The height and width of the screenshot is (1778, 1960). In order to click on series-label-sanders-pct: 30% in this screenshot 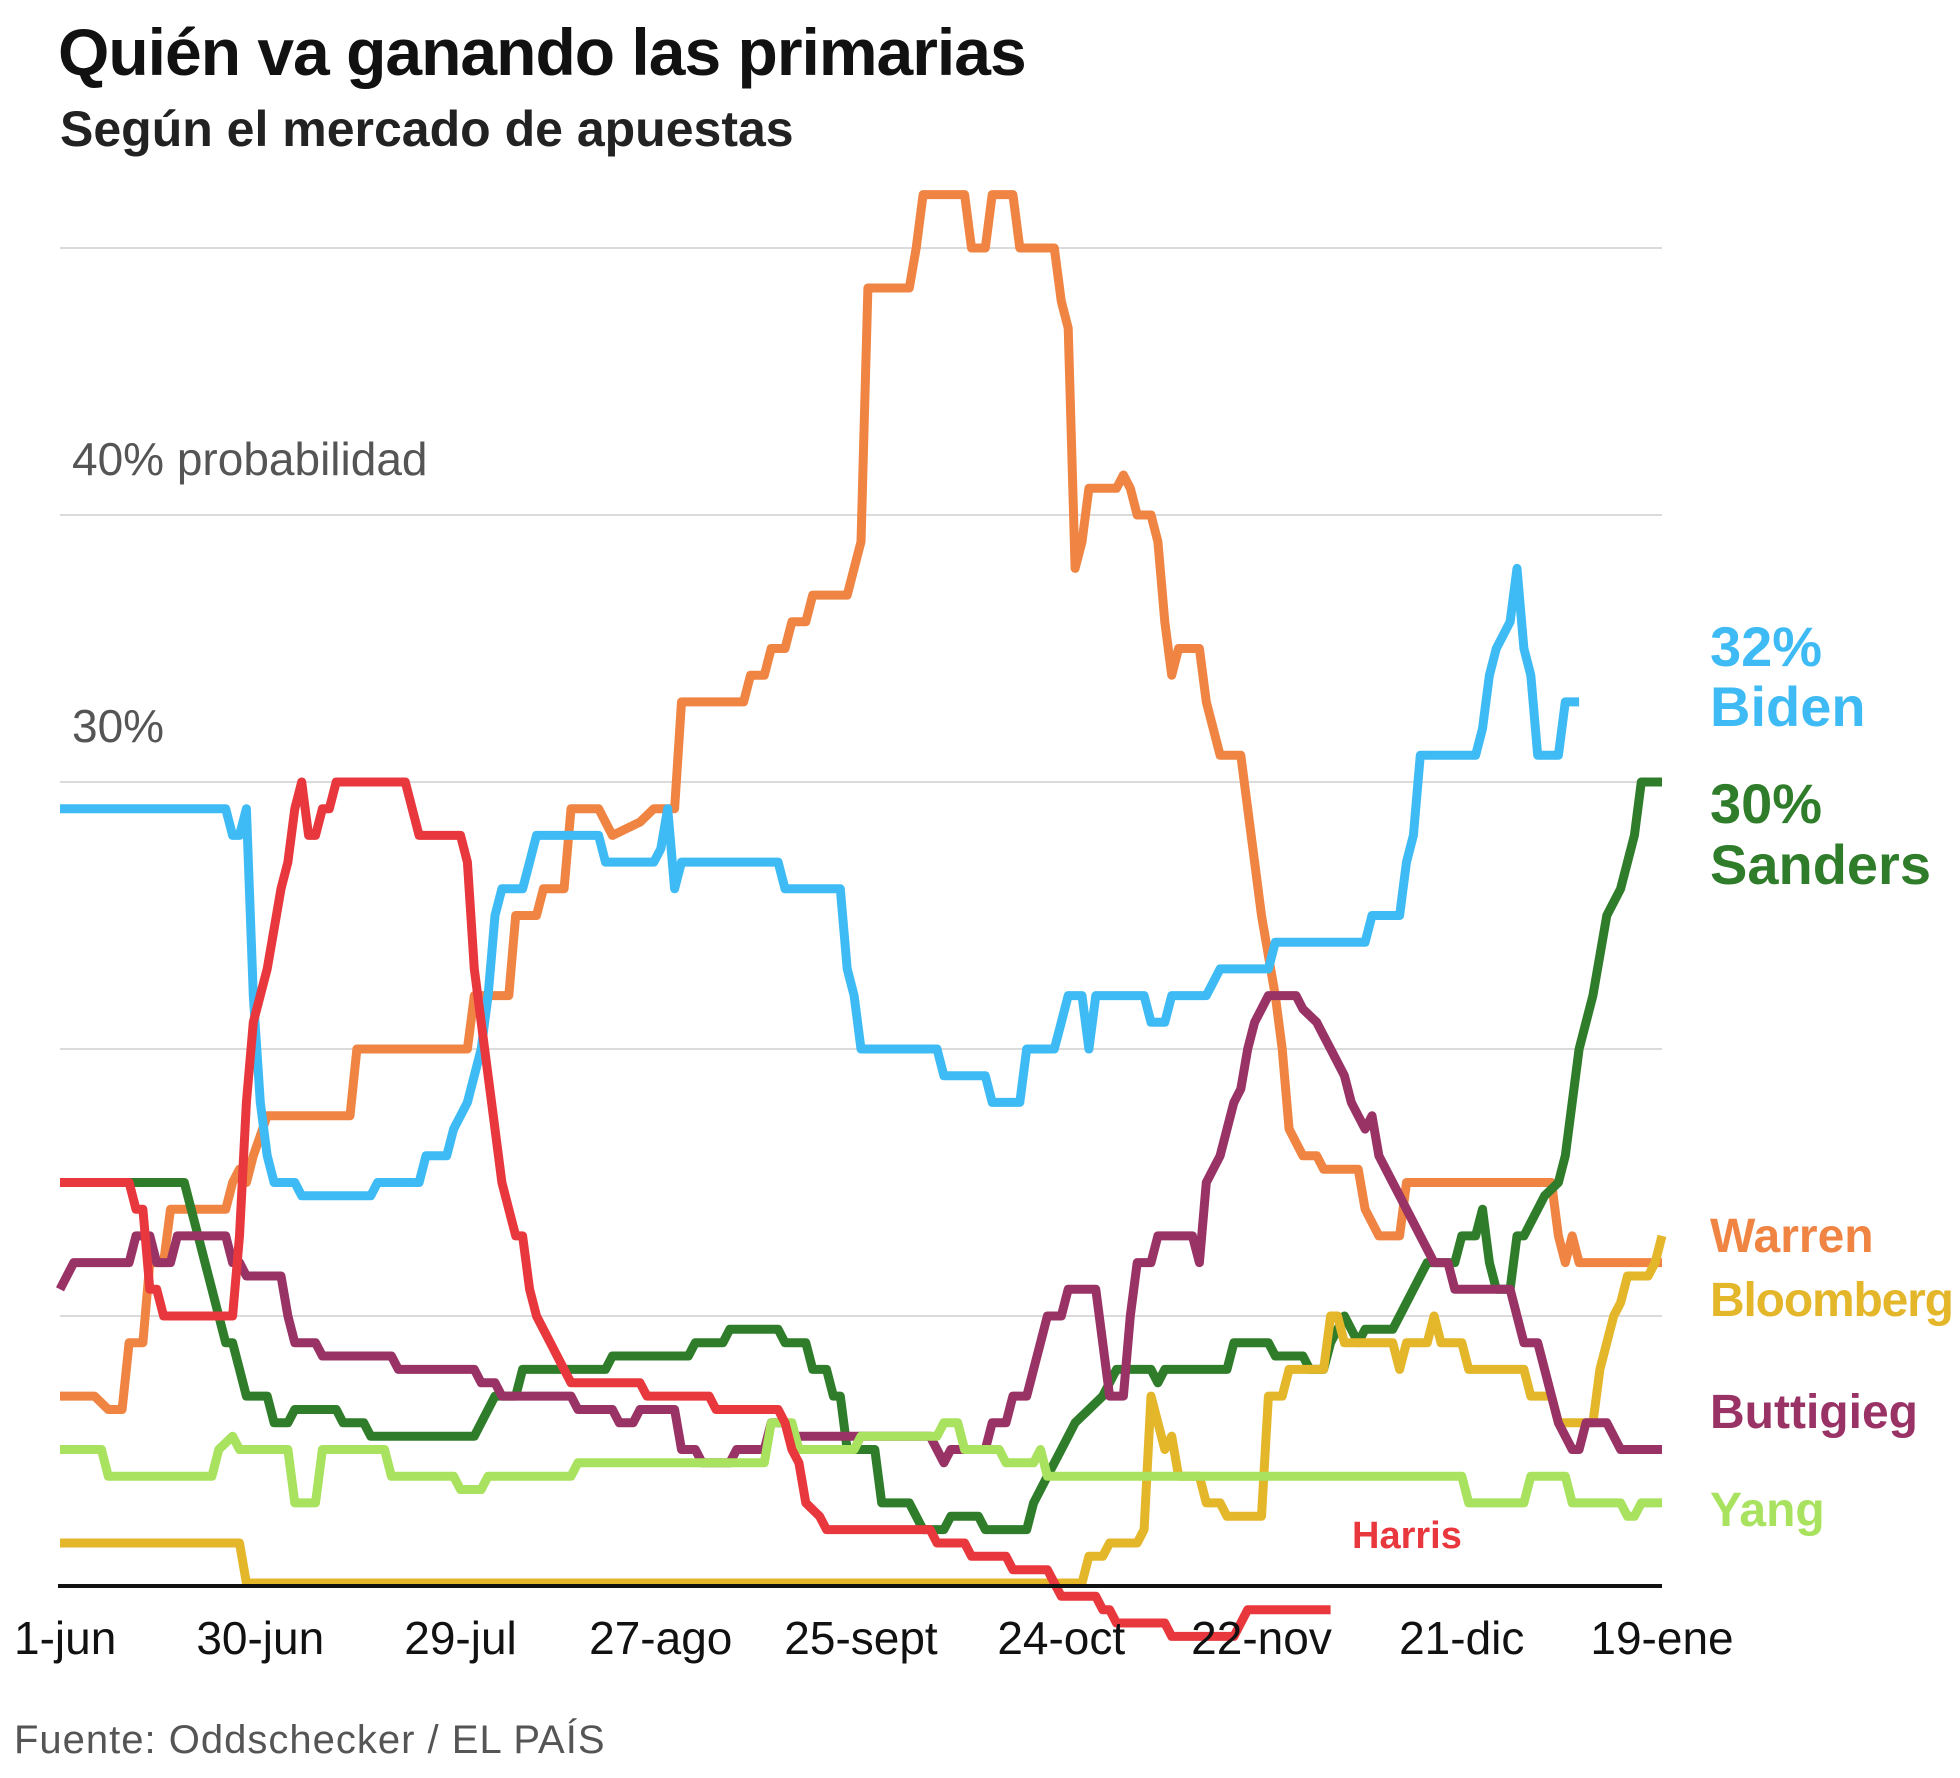, I will do `click(1766, 803)`.